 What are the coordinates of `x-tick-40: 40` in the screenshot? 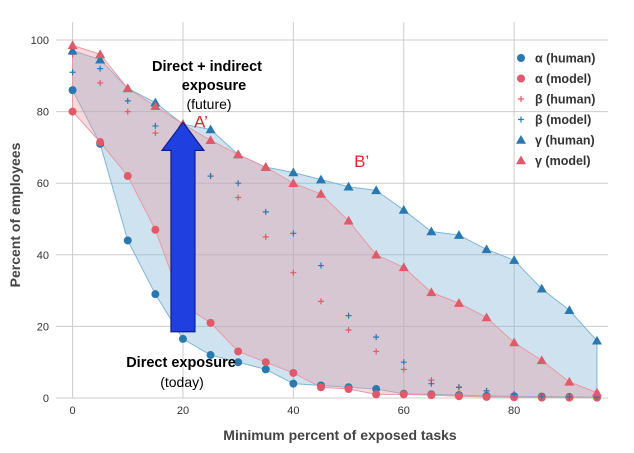 It's located at (293, 411).